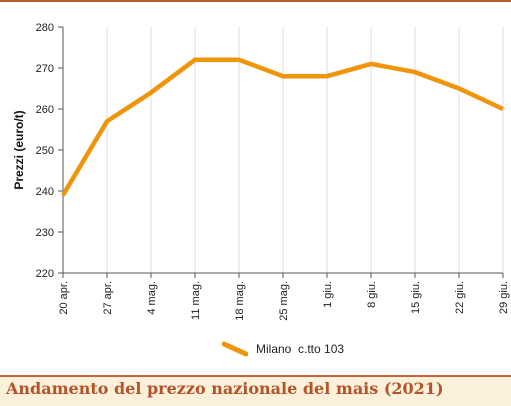 Image resolution: width=511 pixels, height=406 pixels. Describe the element at coordinates (45, 274) in the screenshot. I see `y-tick-label: 220` at that location.